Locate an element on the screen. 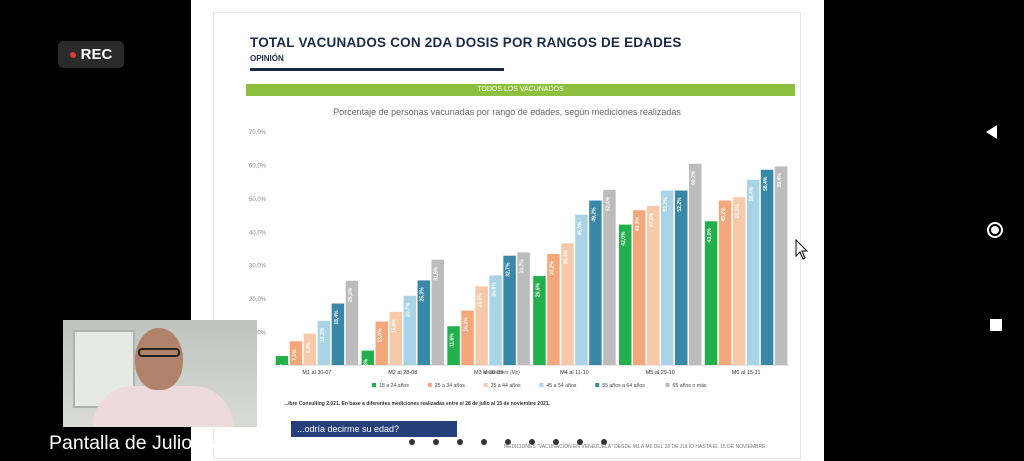  webcam-feed is located at coordinates (160, 373).